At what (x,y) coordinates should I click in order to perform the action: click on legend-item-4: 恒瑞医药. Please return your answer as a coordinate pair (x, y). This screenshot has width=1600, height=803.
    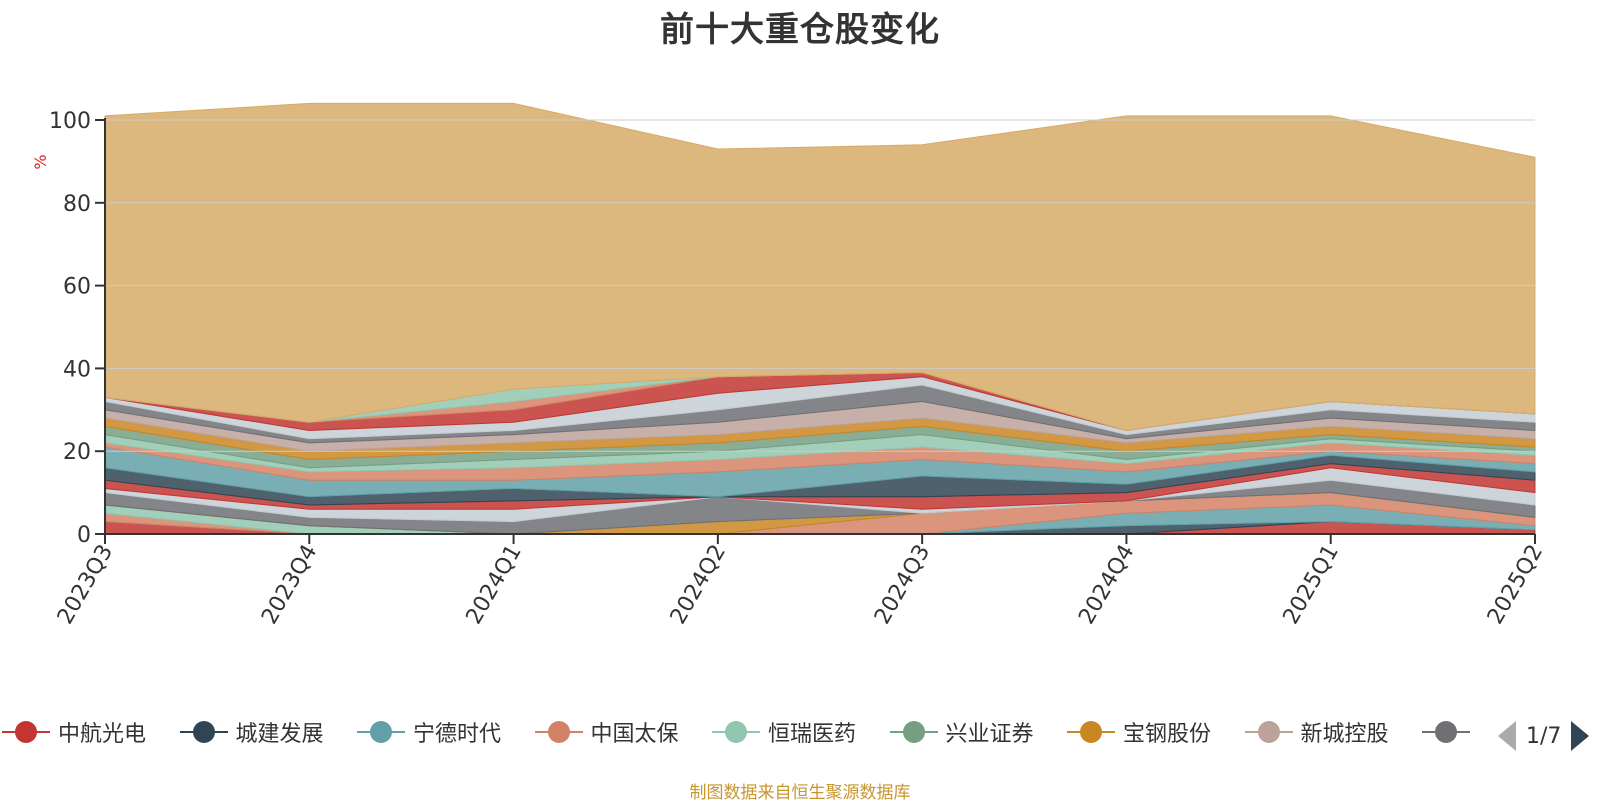
    Looking at the image, I should click on (784, 732).